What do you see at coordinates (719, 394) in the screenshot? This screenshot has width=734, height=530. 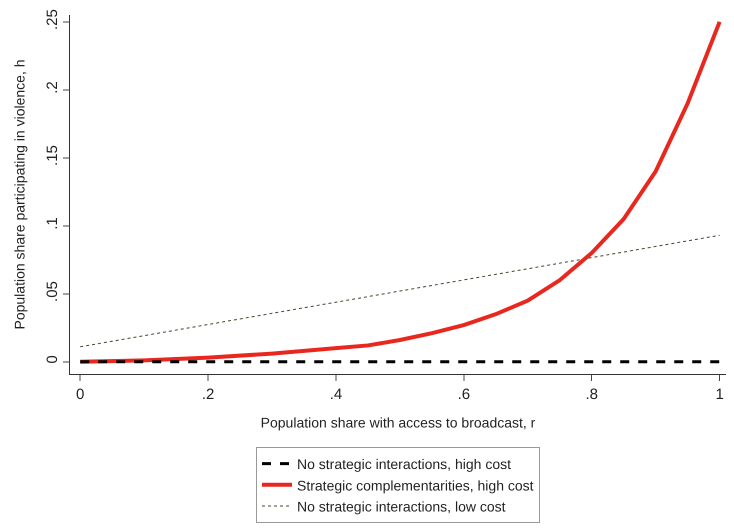 I see `x-tick-label: 1` at bounding box center [719, 394].